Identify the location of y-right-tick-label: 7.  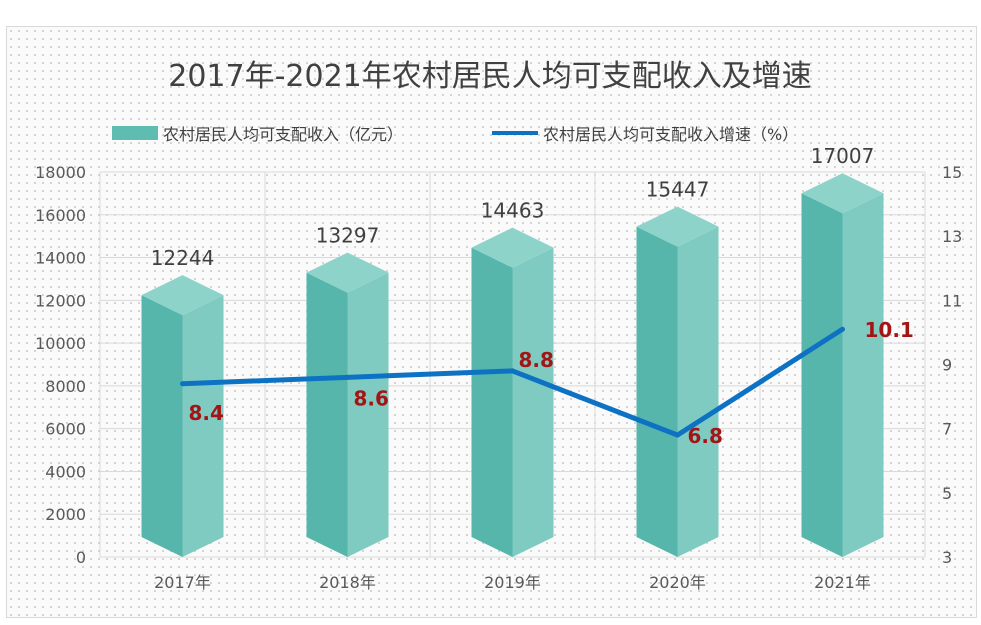
(947, 429).